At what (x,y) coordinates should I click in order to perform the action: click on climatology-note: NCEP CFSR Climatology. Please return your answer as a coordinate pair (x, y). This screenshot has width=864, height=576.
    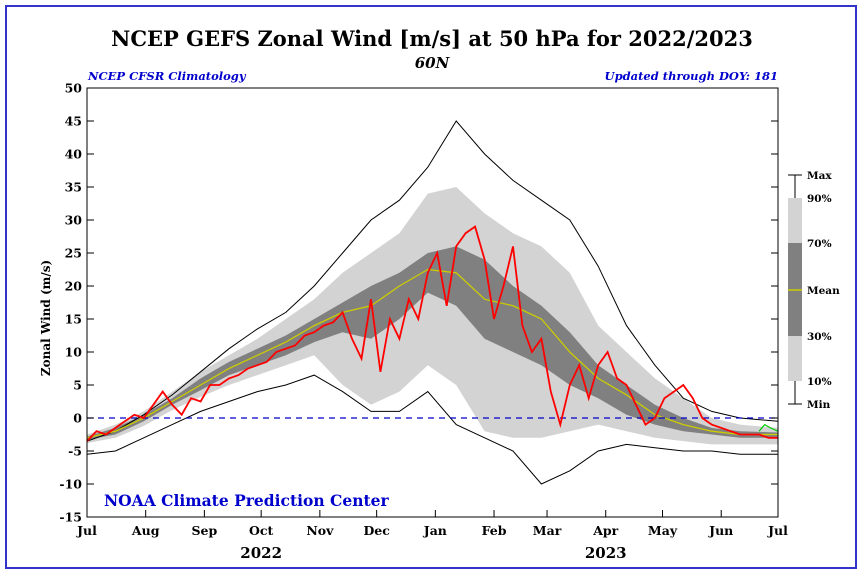
    Looking at the image, I should click on (167, 76).